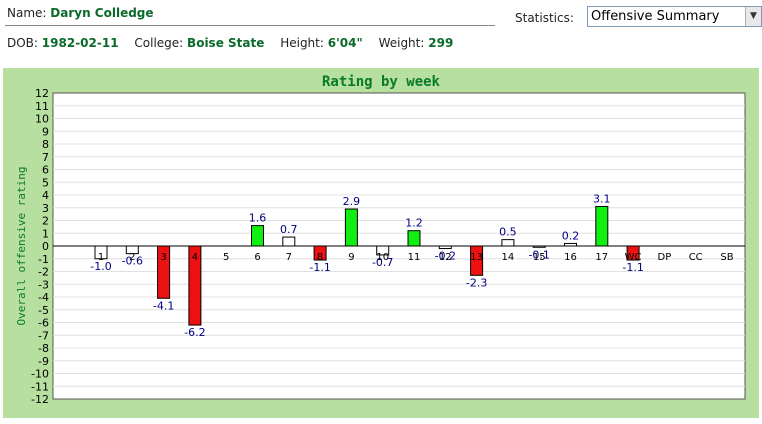 The image size is (762, 424). I want to click on x-tick-label: 4, so click(195, 257).